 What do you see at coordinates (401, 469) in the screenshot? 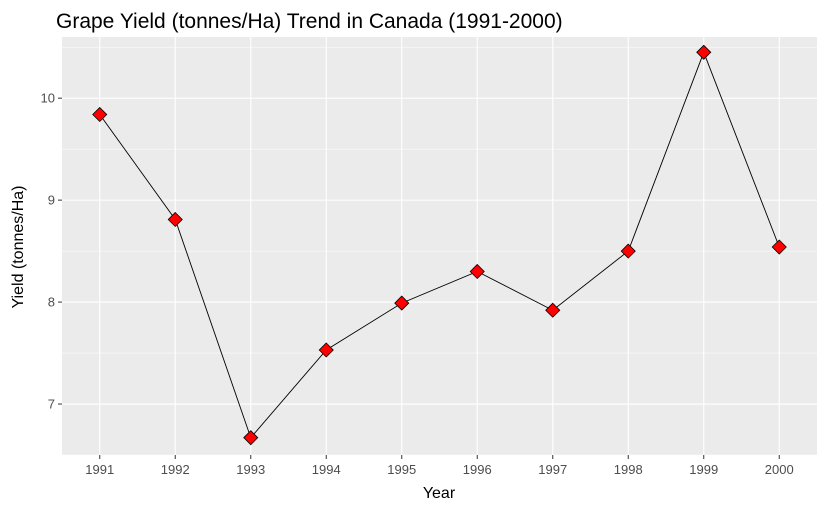
I see `x-tick-label: 1995` at bounding box center [401, 469].